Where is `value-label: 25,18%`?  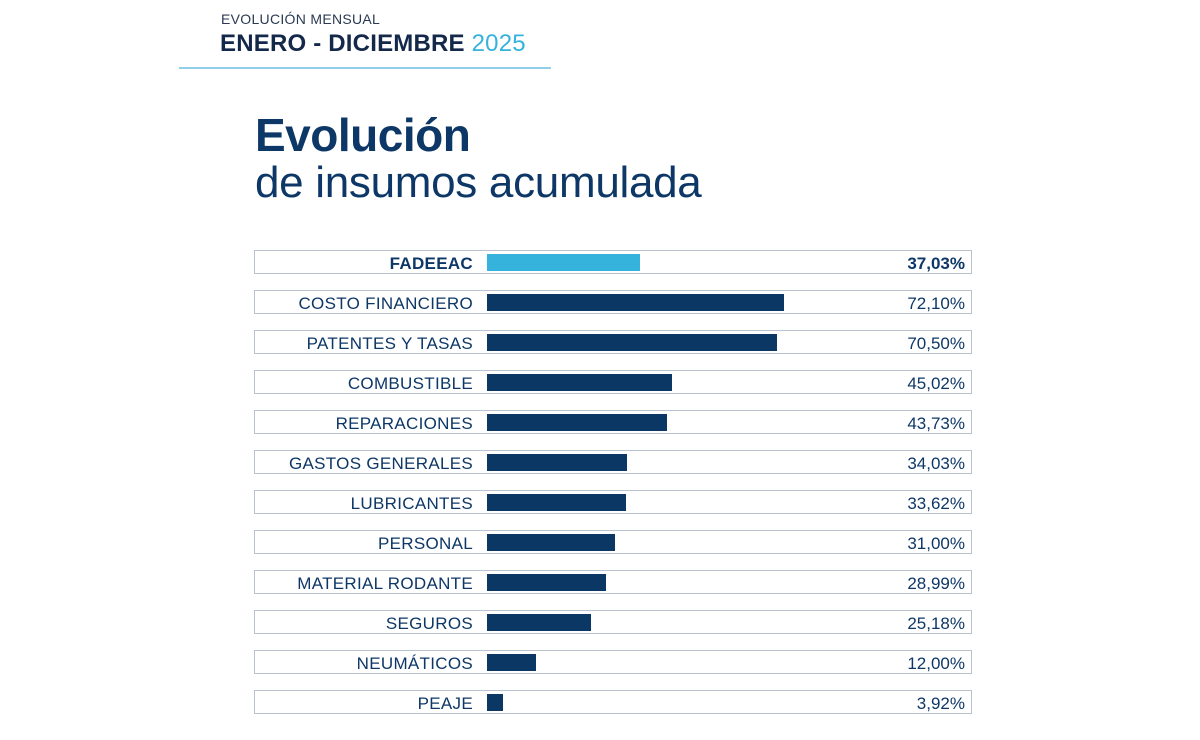
value-label: 25,18% is located at coordinates (936, 623).